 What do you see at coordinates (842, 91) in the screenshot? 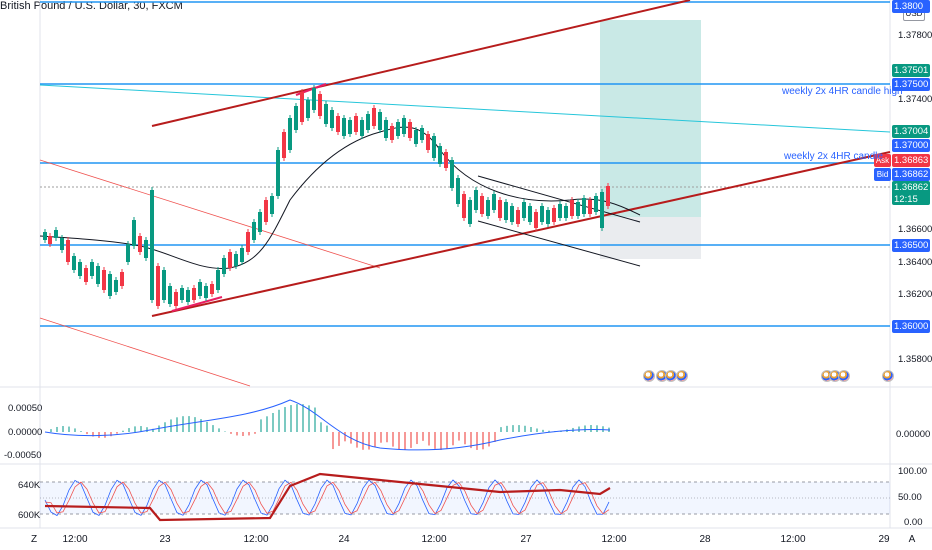
I see `annotation-weekly-high: weekly 2x 4HR candle high` at bounding box center [842, 91].